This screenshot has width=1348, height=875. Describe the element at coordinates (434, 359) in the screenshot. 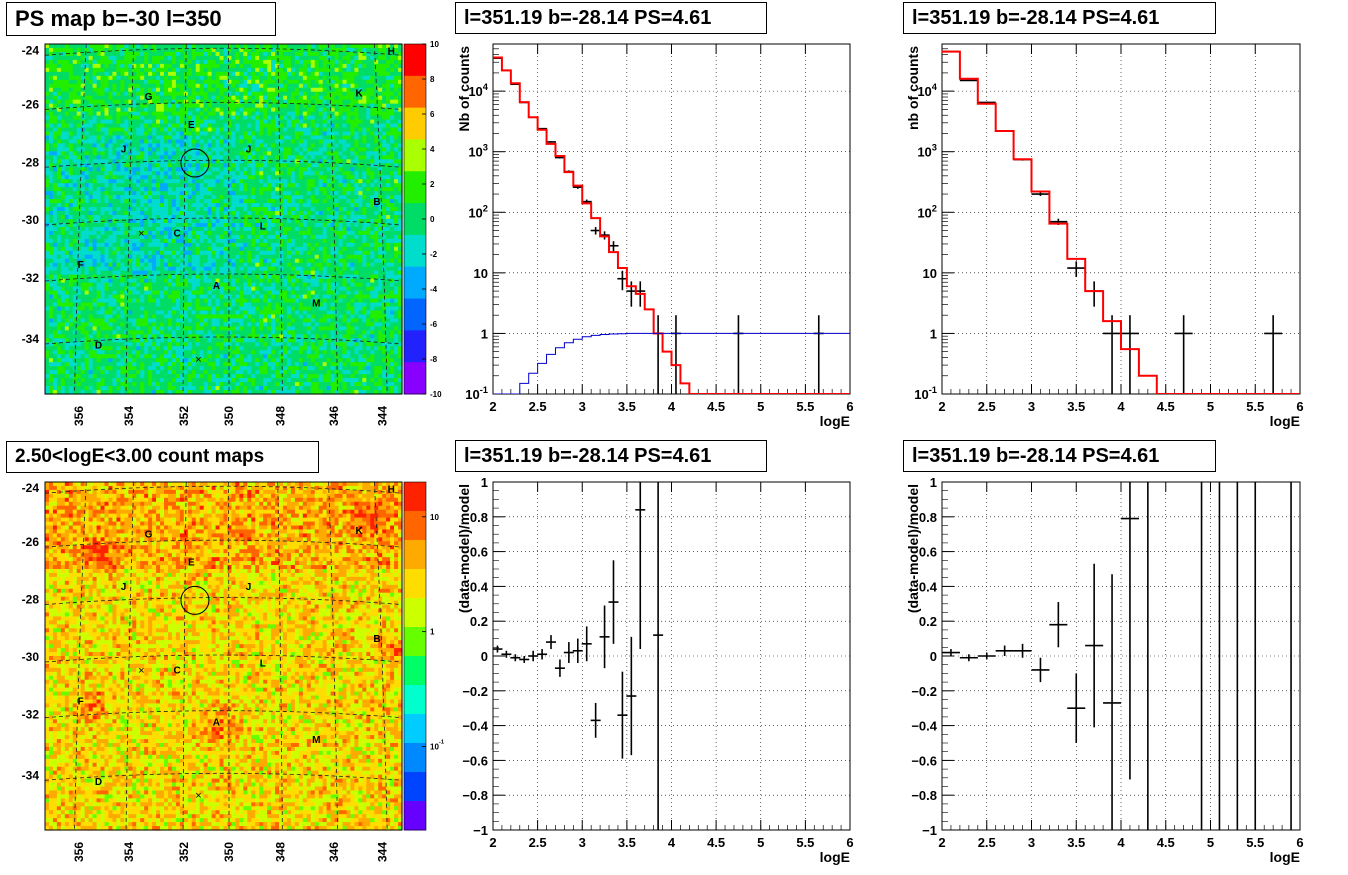

I see `palette-tick: -8` at that location.